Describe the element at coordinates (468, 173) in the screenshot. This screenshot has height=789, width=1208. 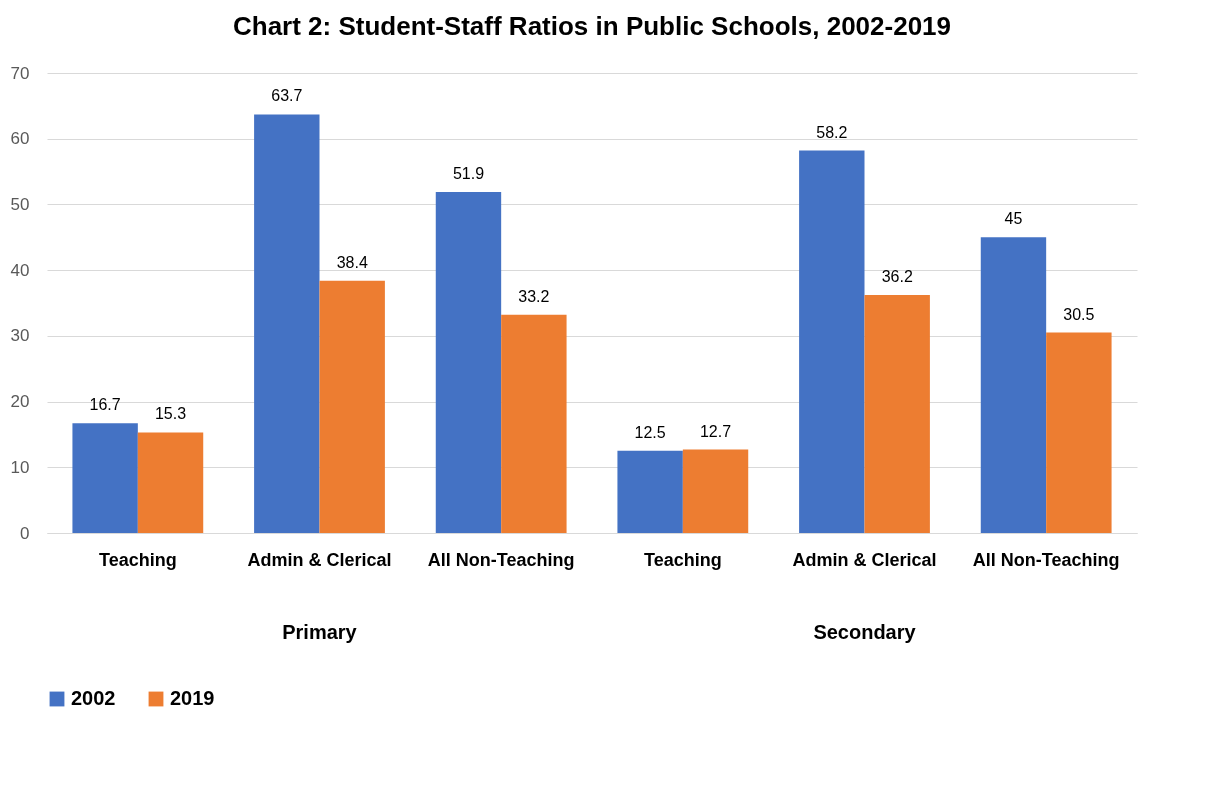
I see `data-label: 51.9` at that location.